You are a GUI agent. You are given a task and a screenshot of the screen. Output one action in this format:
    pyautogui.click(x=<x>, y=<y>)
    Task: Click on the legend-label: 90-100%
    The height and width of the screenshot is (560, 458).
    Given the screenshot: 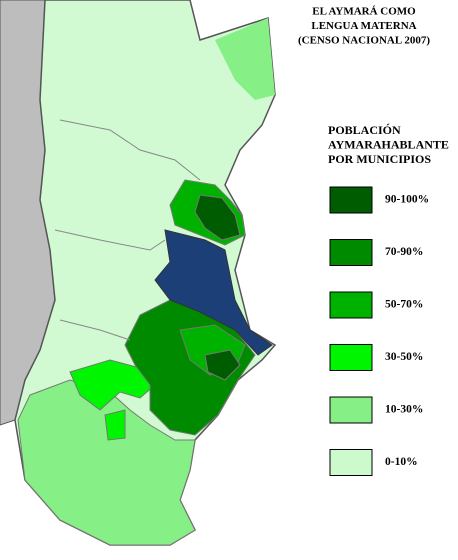 What is the action you would take?
    pyautogui.click(x=407, y=200)
    